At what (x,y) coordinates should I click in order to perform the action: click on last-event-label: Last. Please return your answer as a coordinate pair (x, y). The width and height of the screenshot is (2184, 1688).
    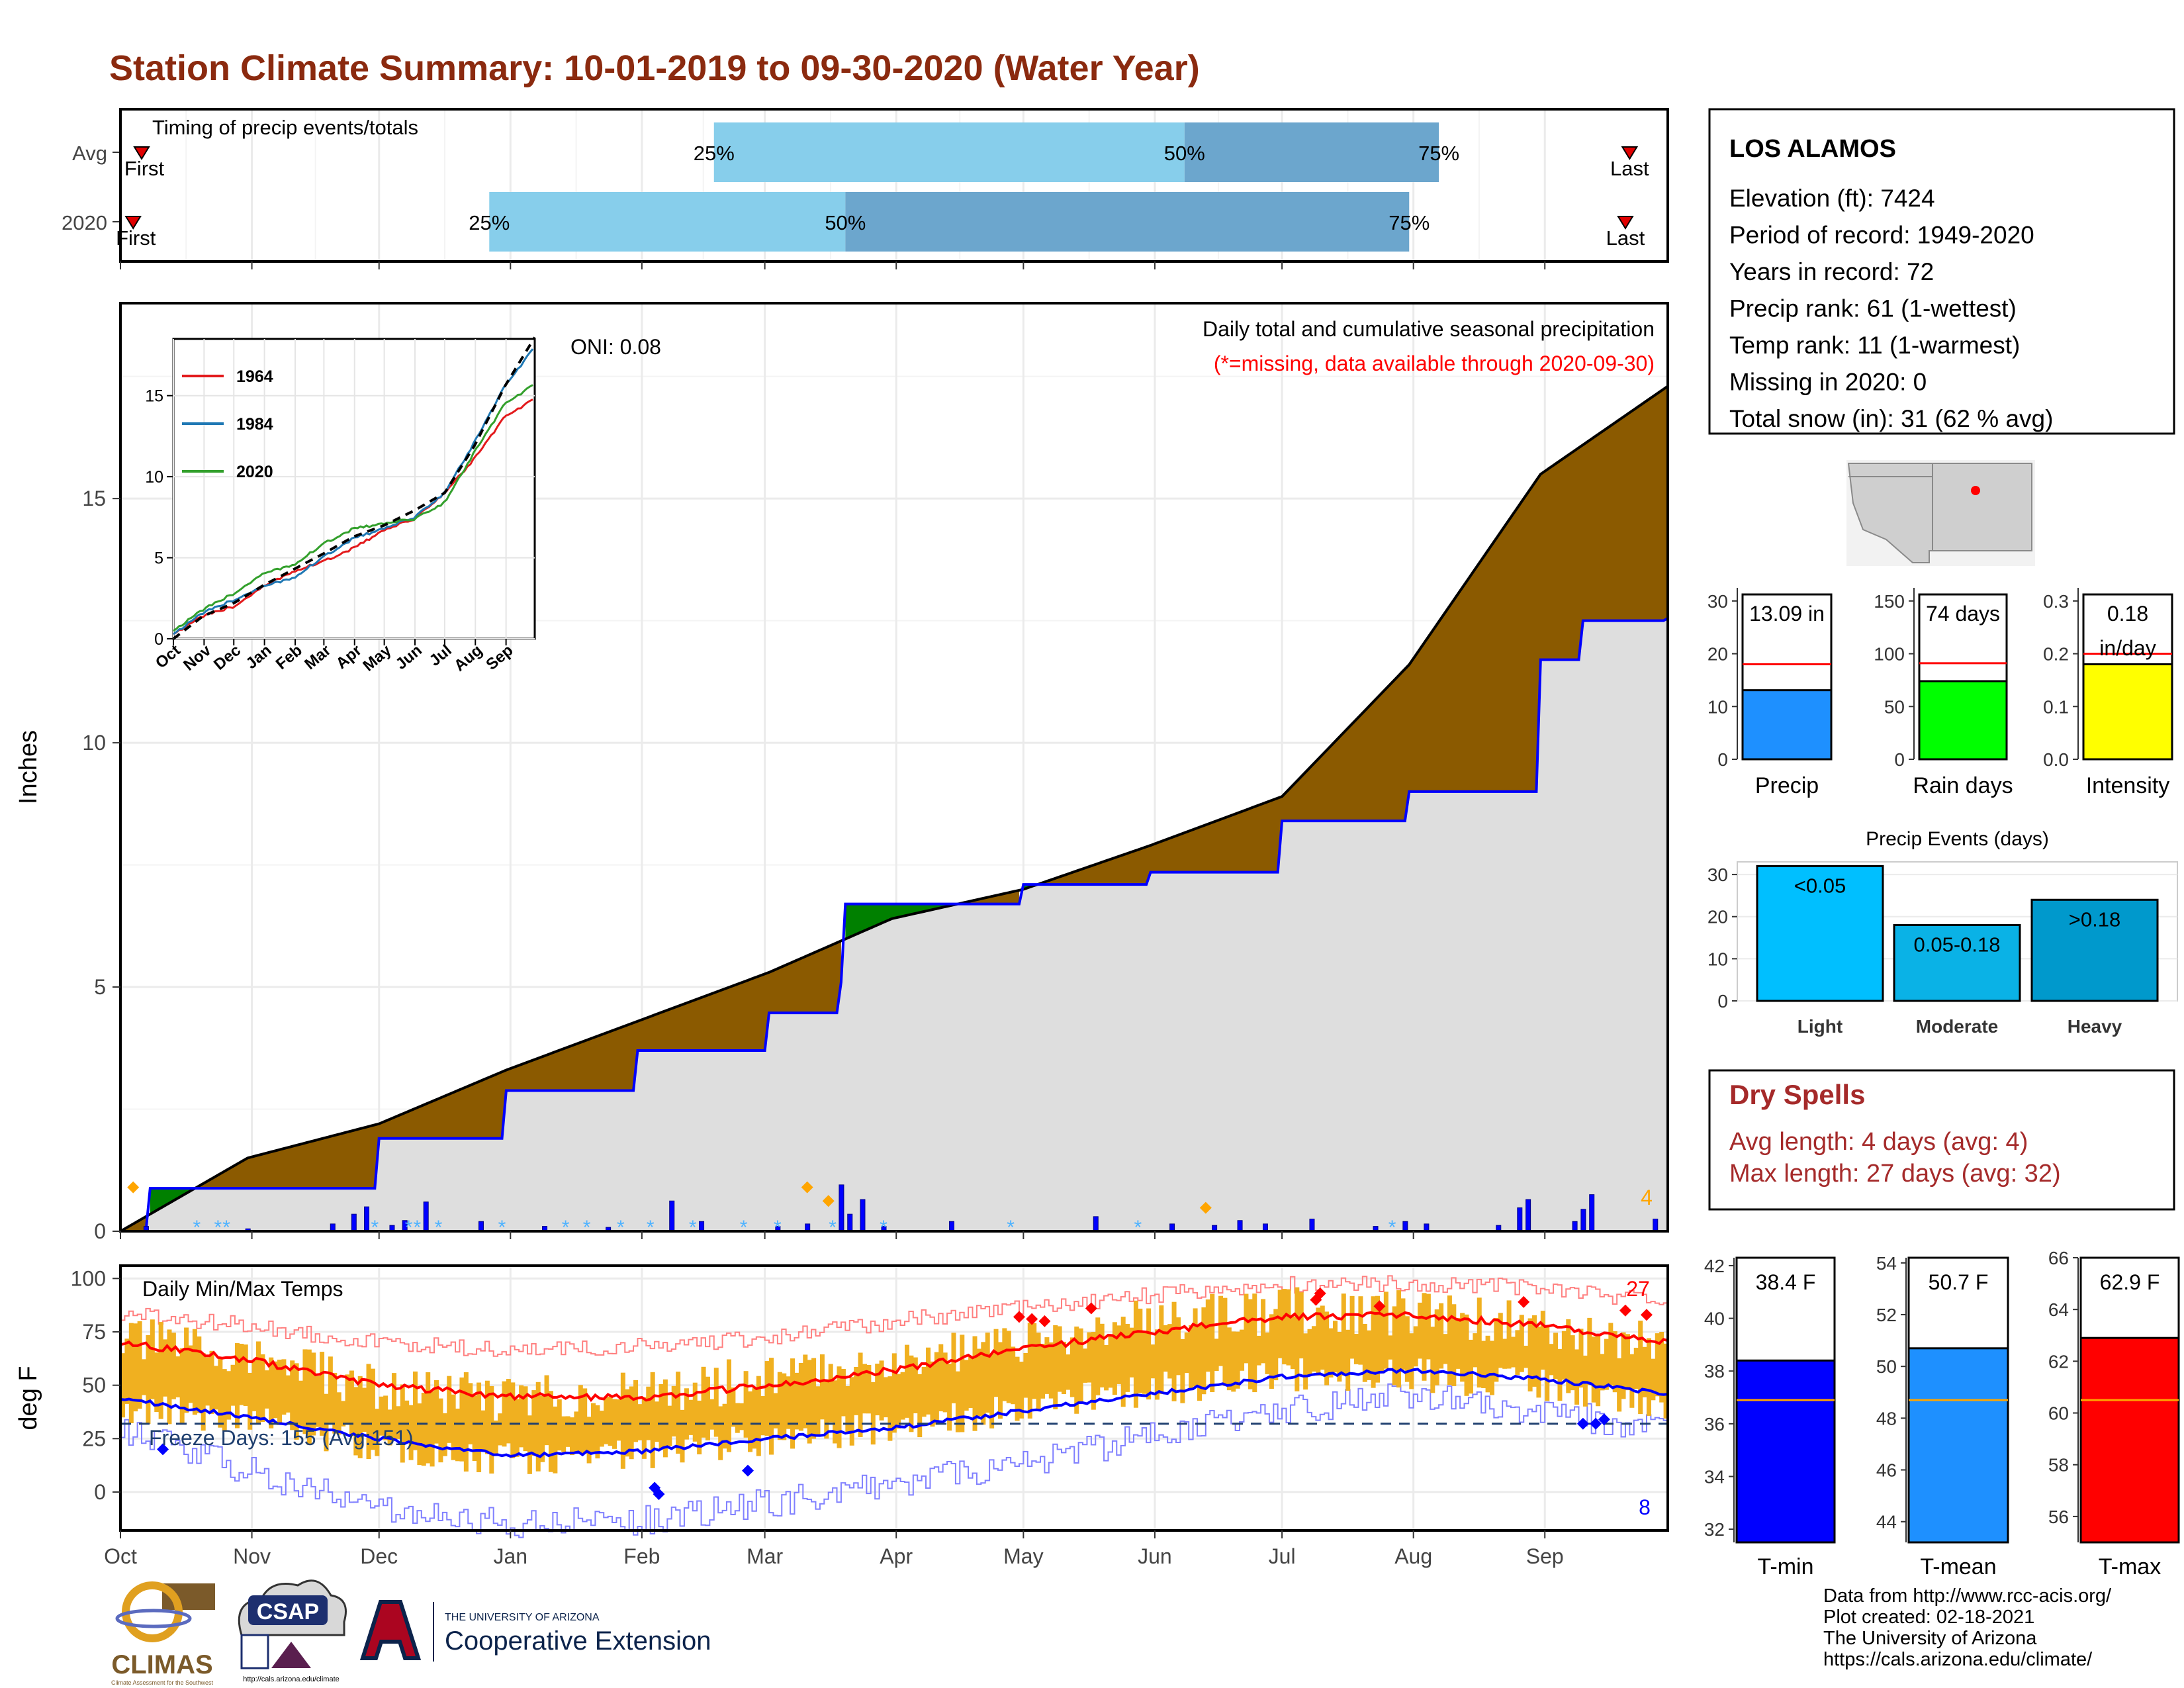
    Looking at the image, I should click on (1625, 238).